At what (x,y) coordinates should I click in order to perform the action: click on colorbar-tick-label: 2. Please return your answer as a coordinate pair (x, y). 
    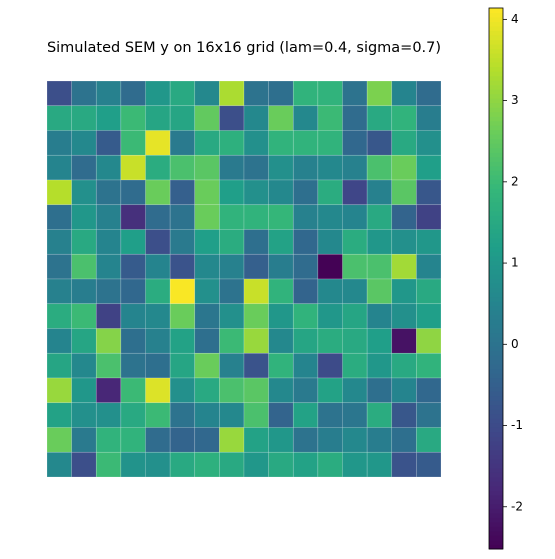
    Looking at the image, I should click on (515, 181).